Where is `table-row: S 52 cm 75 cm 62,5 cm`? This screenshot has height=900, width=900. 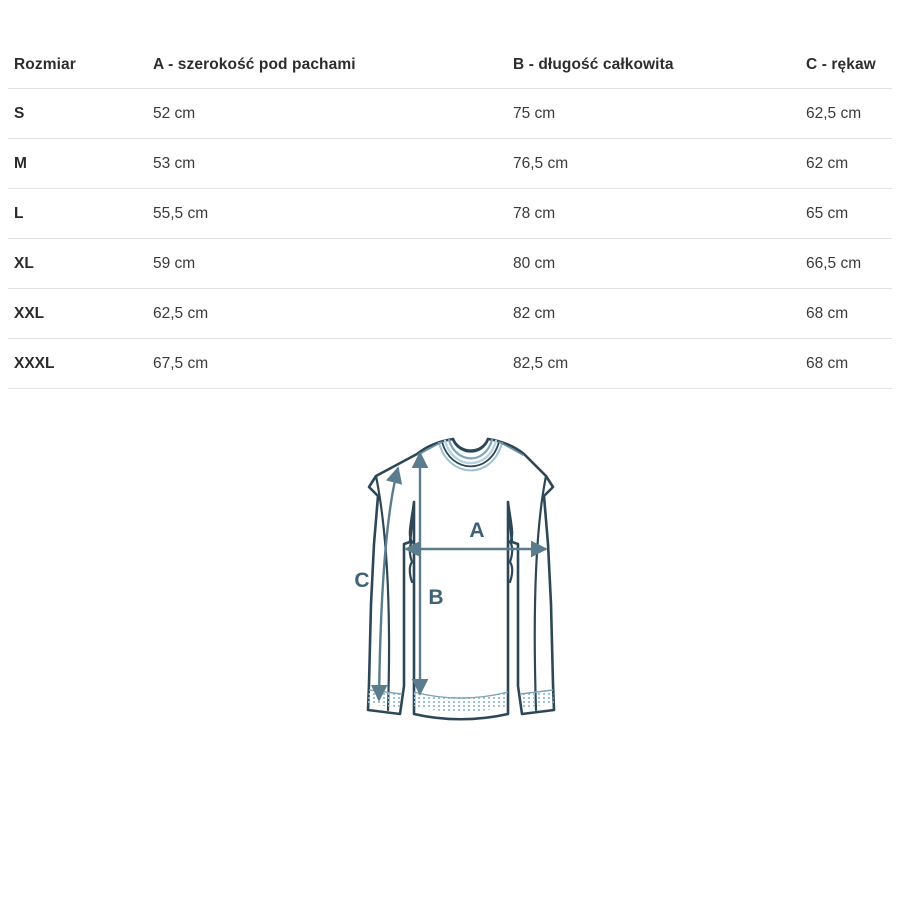 table-row: S 52 cm 75 cm 62,5 cm is located at coordinates (450, 113).